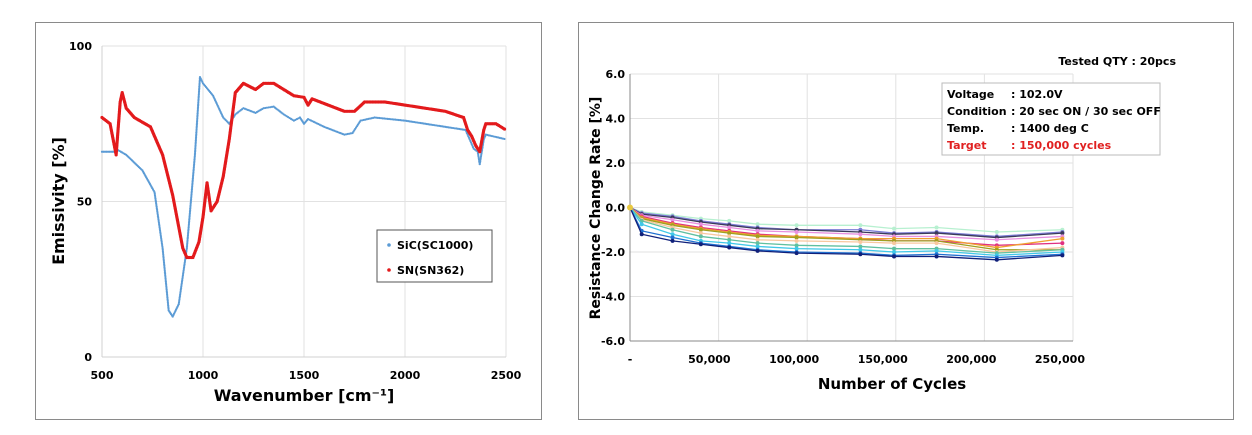  Describe the element at coordinates (389, 270) in the screenshot. I see `legend-marker` at that location.